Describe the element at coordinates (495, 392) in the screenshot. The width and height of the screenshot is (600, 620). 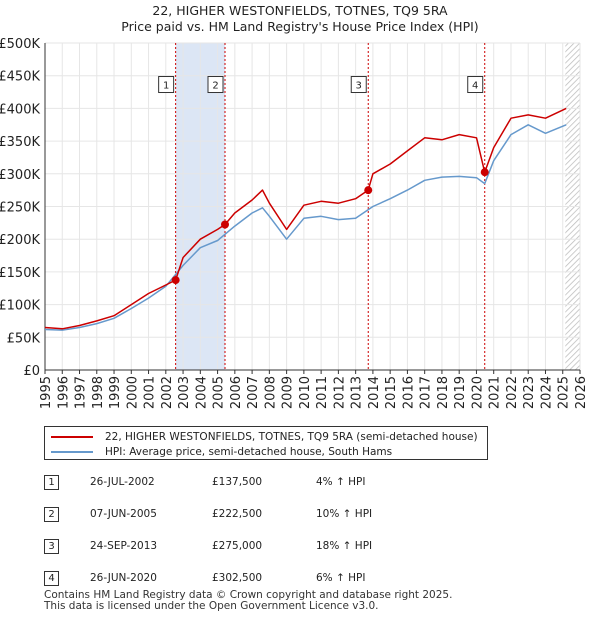
I see `x-tick-label: 2021` at that location.